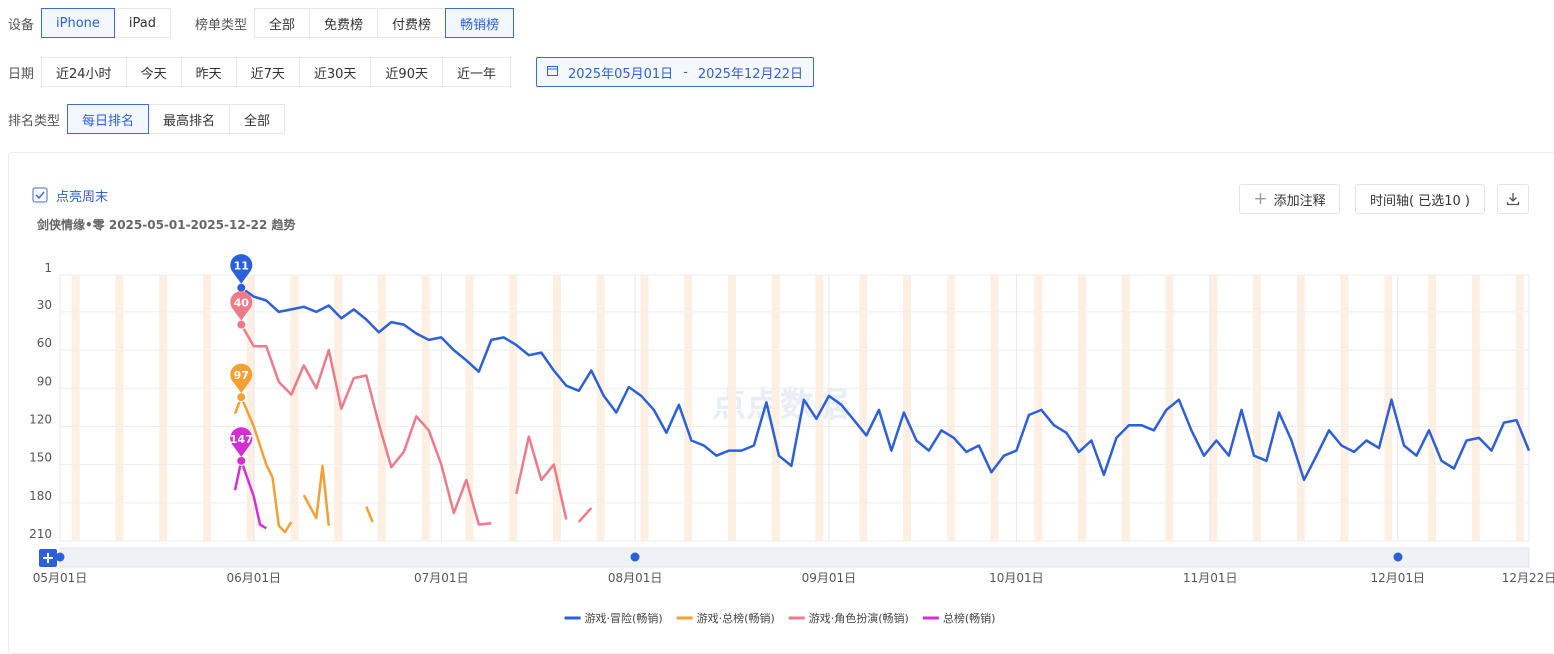 The width and height of the screenshot is (1554, 654). Describe the element at coordinates (82, 197) in the screenshot. I see `weekend-label: 点亮周末` at that location.